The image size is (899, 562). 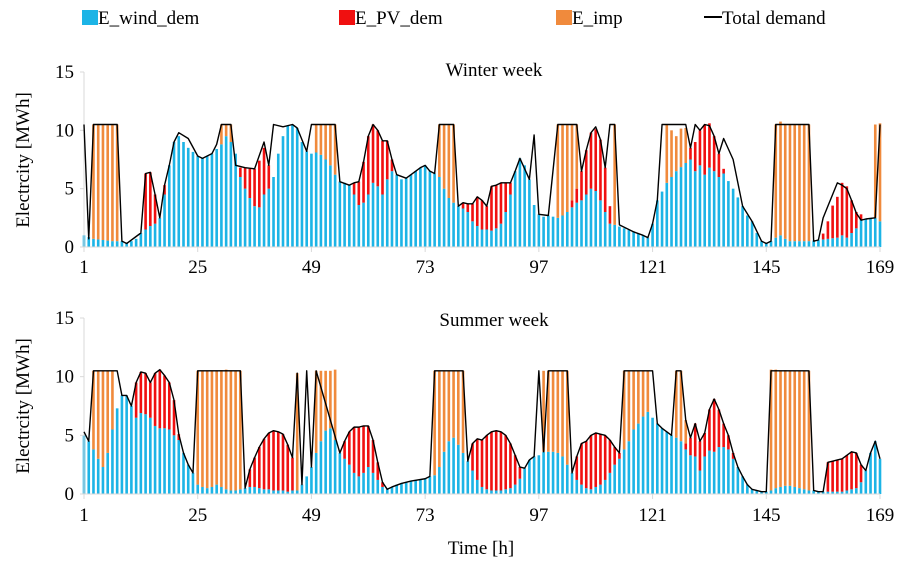 What do you see at coordinates (538, 515) in the screenshot?
I see `summer-x-tick-label-97: 97` at bounding box center [538, 515].